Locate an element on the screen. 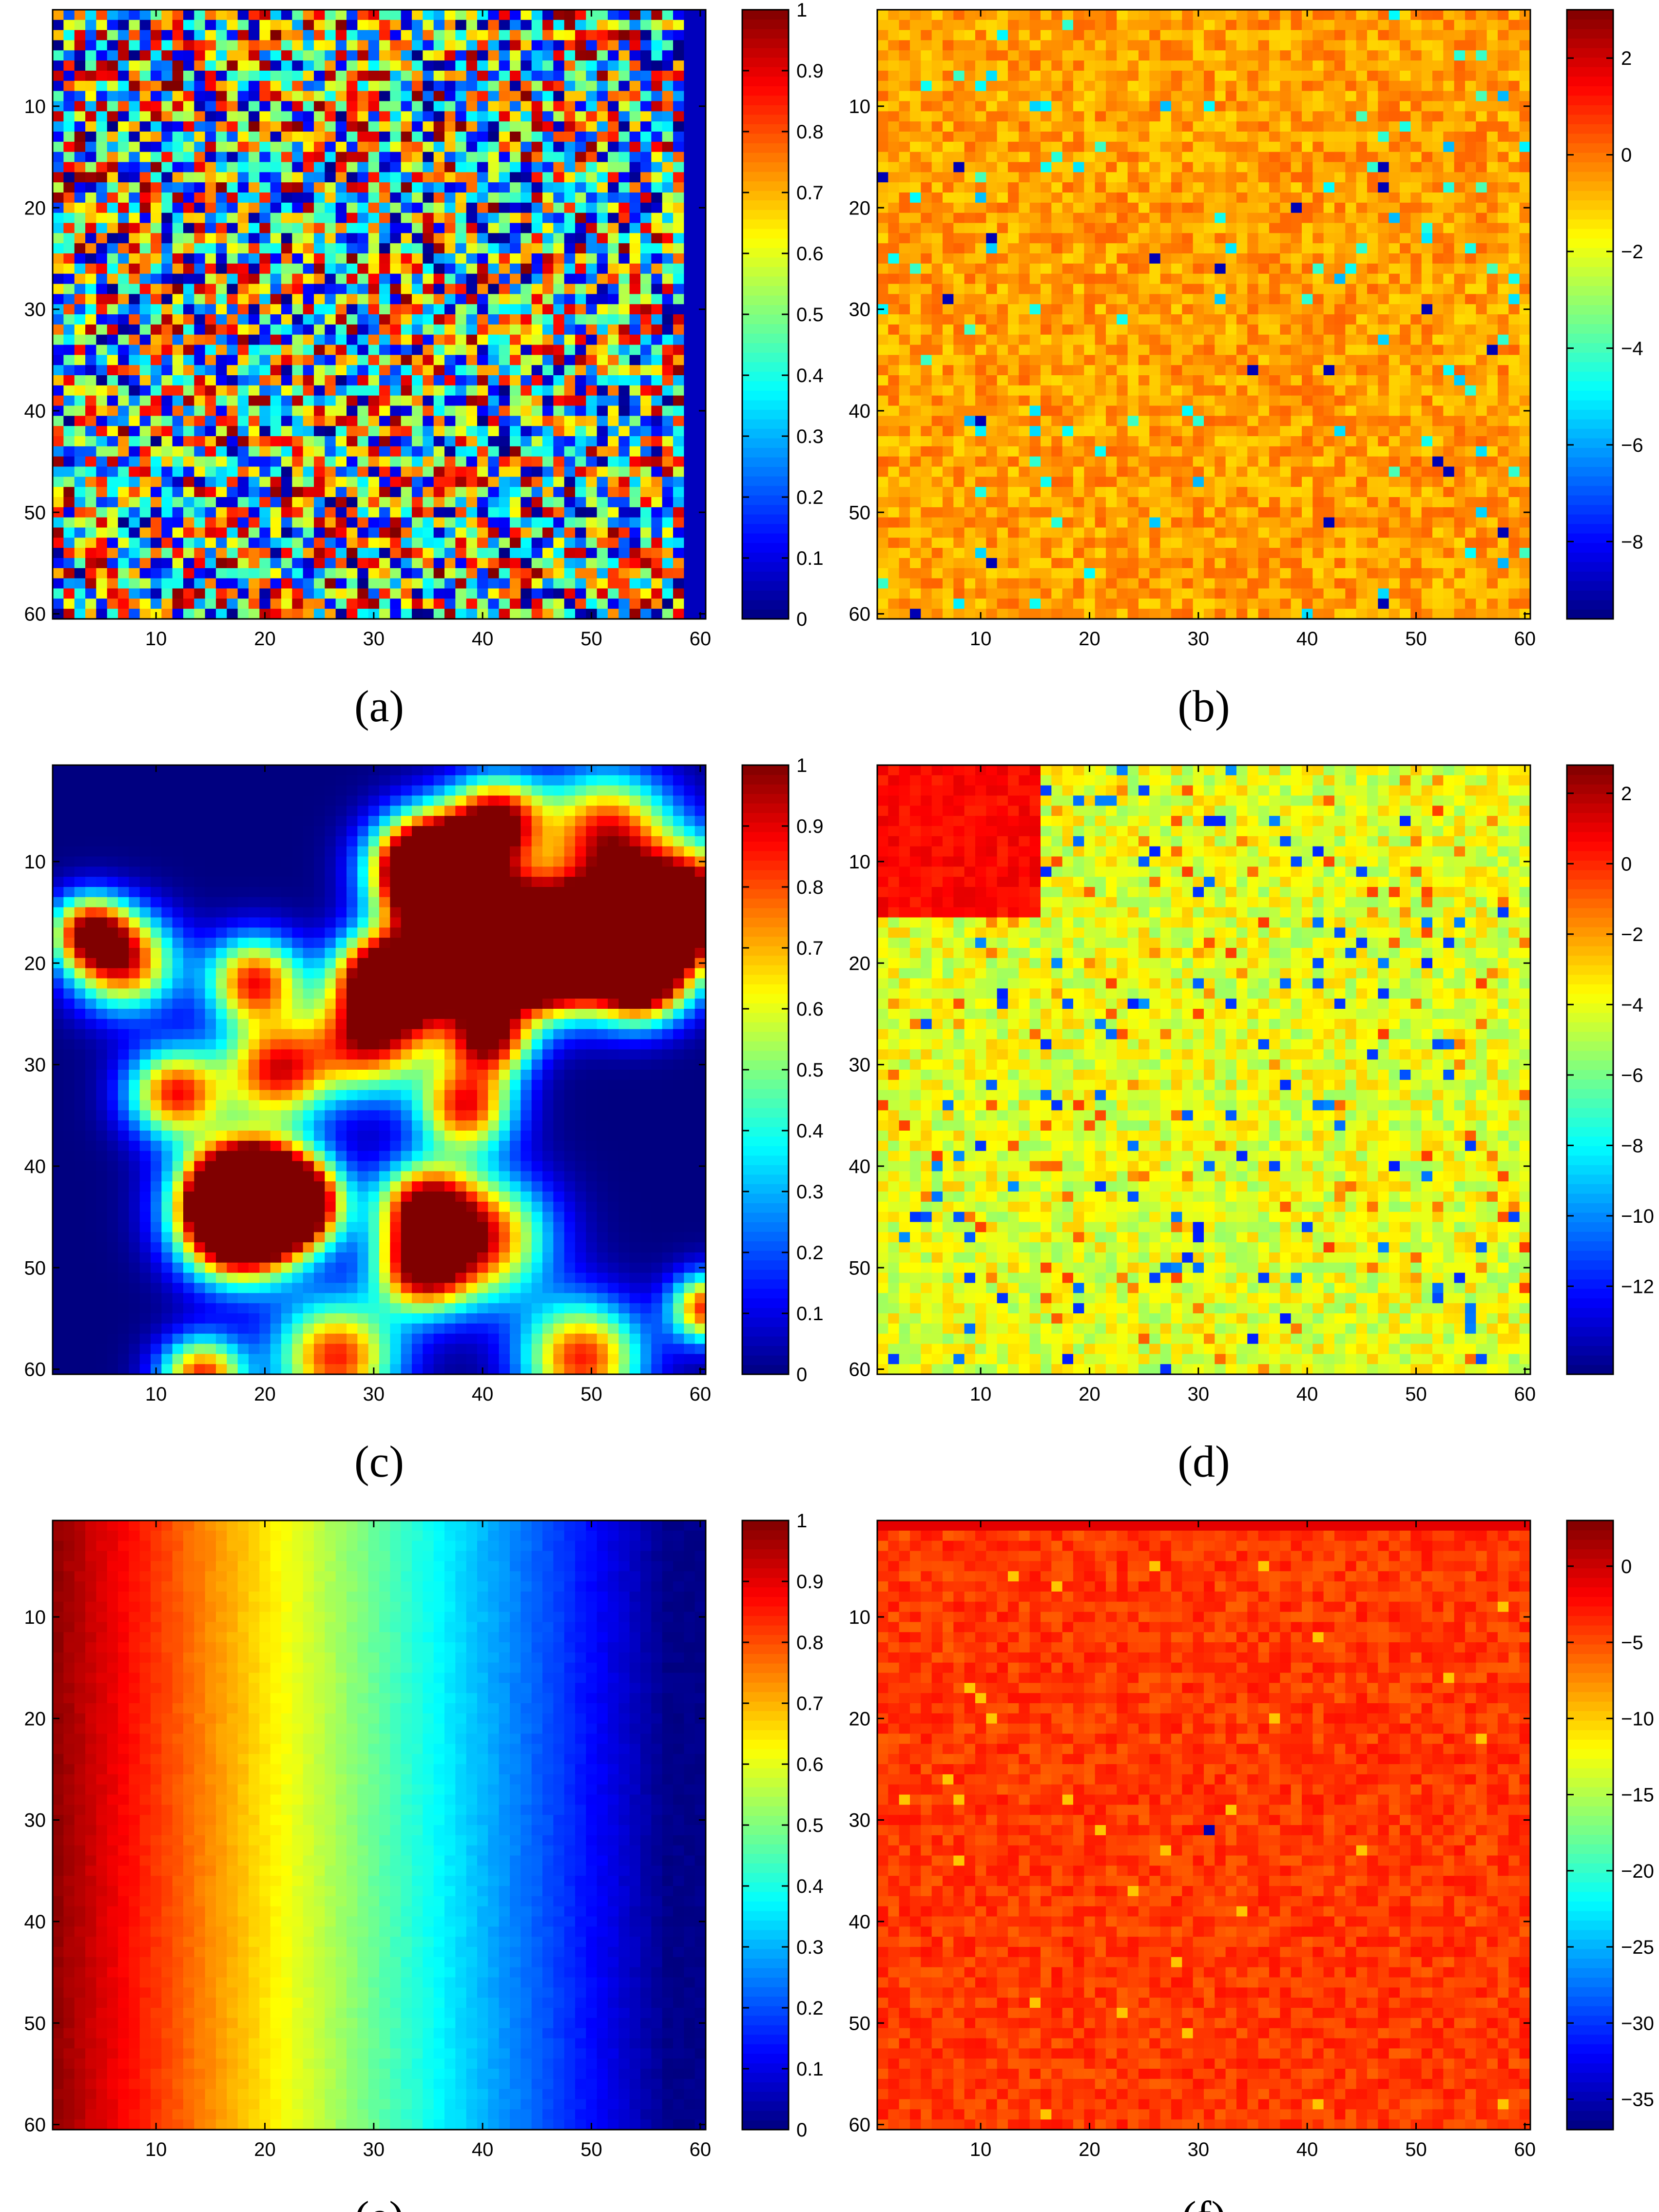 The height and width of the screenshot is (2212, 1659). colorbar-segment is located at coordinates (765, 243).